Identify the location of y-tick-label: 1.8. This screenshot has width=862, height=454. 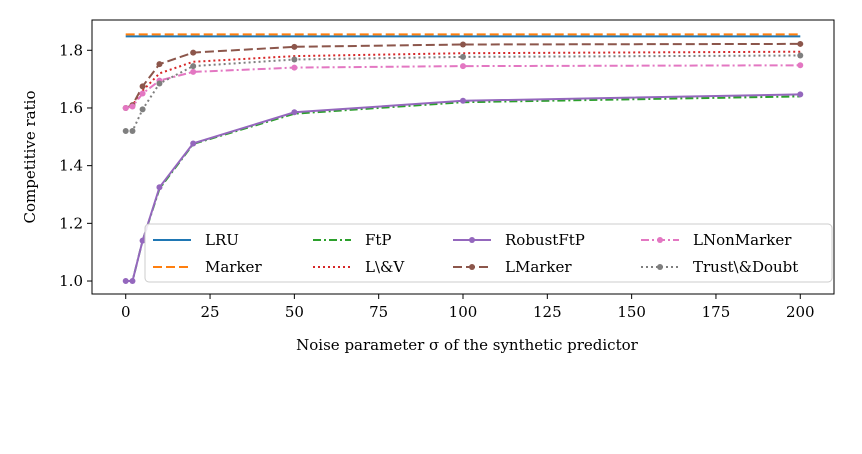
(71, 50).